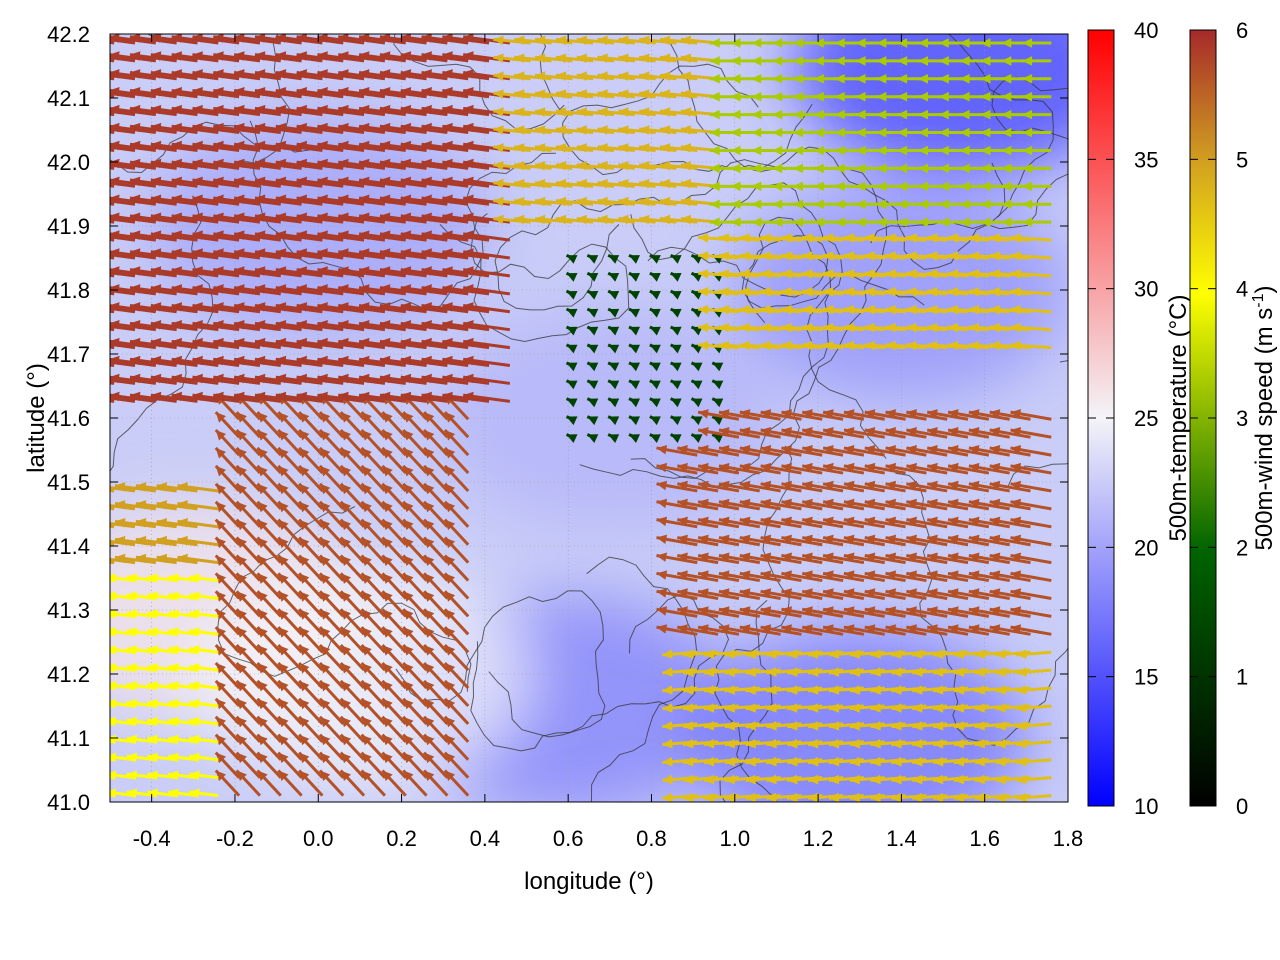 This screenshot has height=960, width=1280. I want to click on contour-line, so click(753, 623).